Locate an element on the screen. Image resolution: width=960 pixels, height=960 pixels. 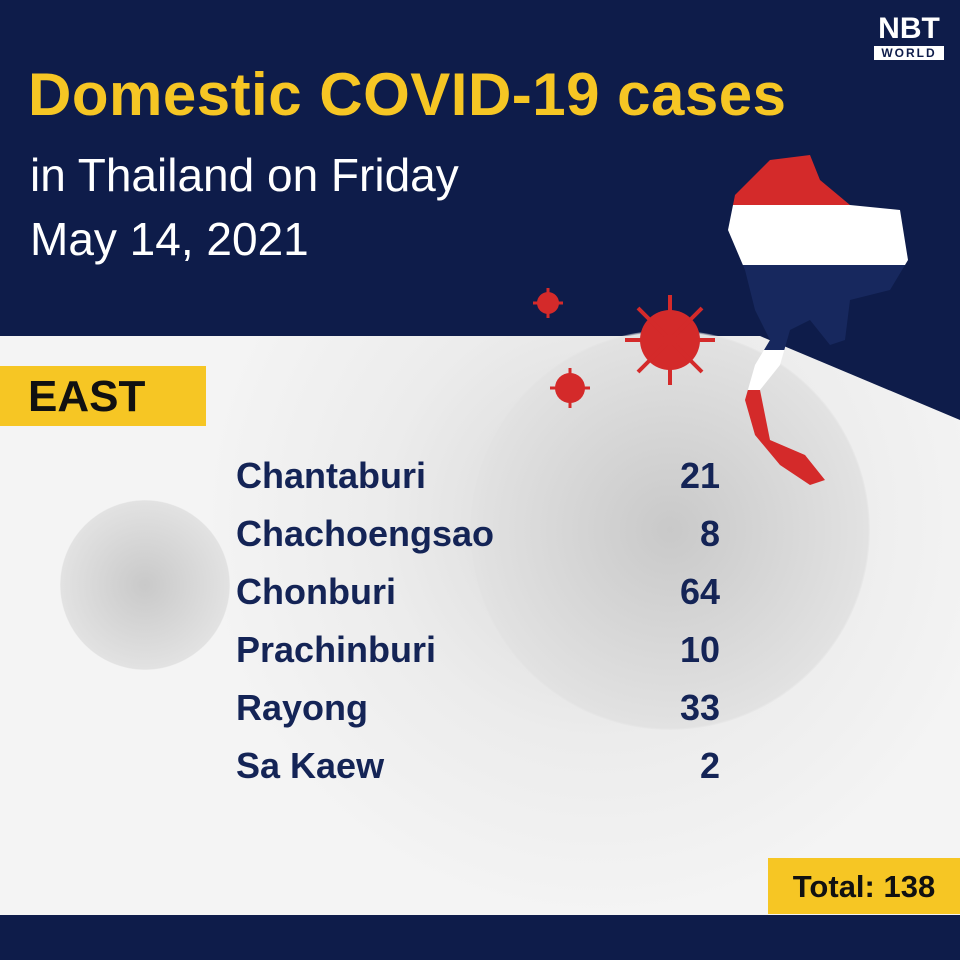
table-row: Chachoengsao 8 is located at coordinates (478, 542).